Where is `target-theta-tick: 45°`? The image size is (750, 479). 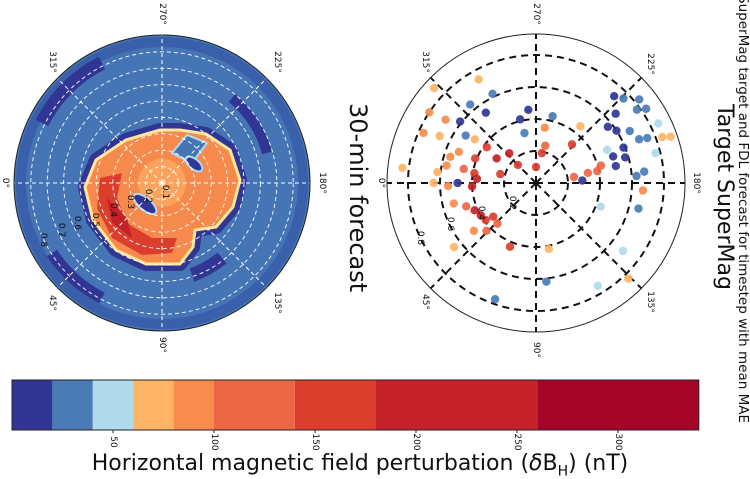
target-theta-tick: 45° is located at coordinates (425, 302).